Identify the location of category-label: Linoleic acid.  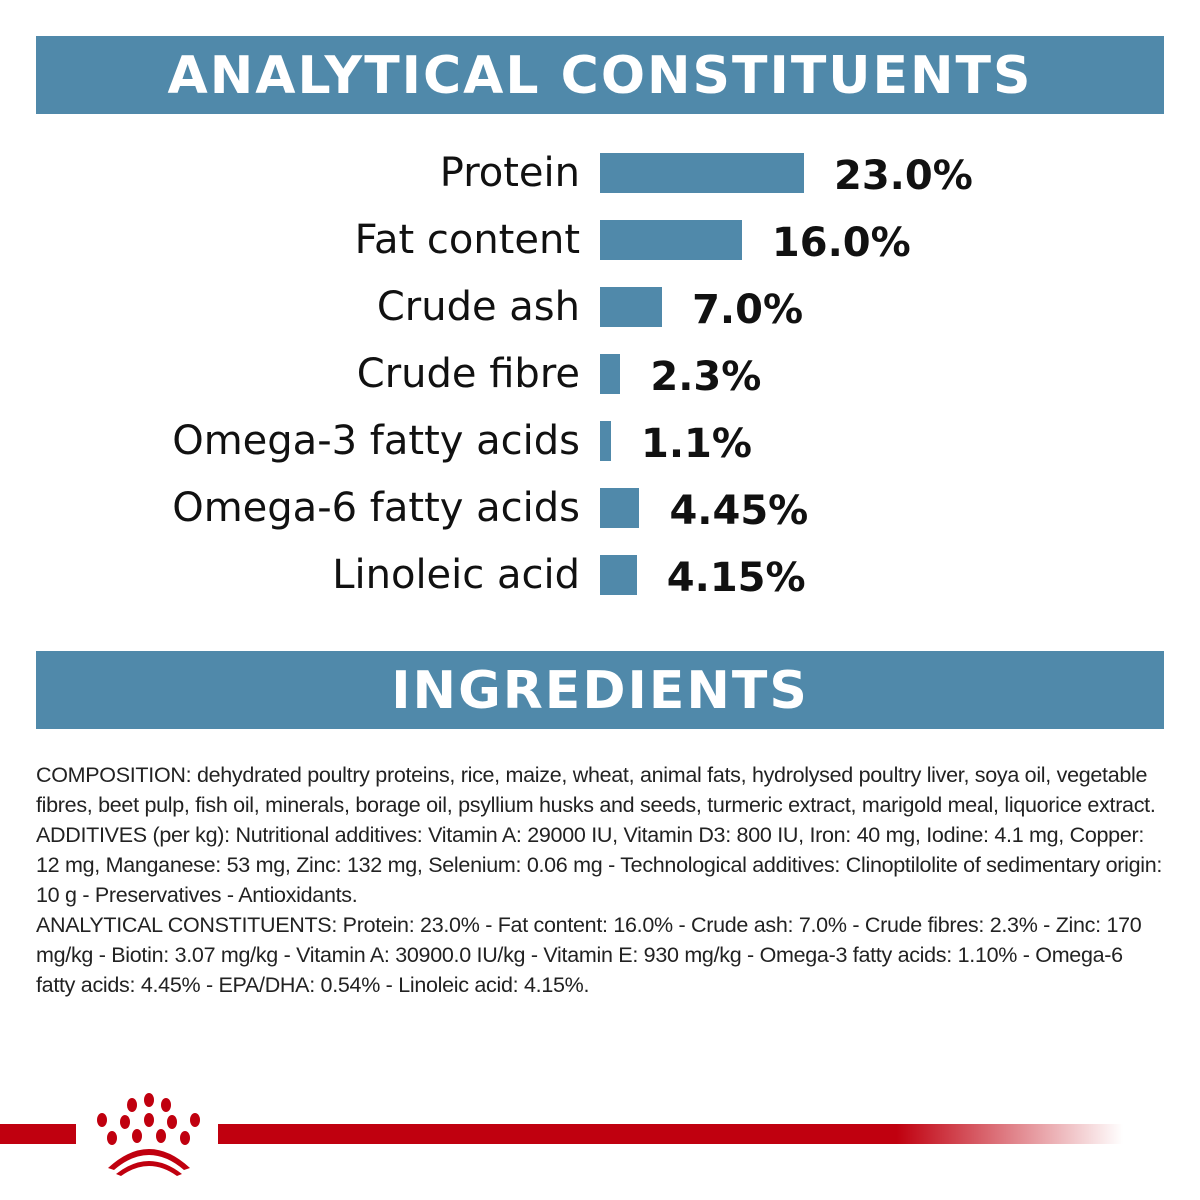
(456, 575).